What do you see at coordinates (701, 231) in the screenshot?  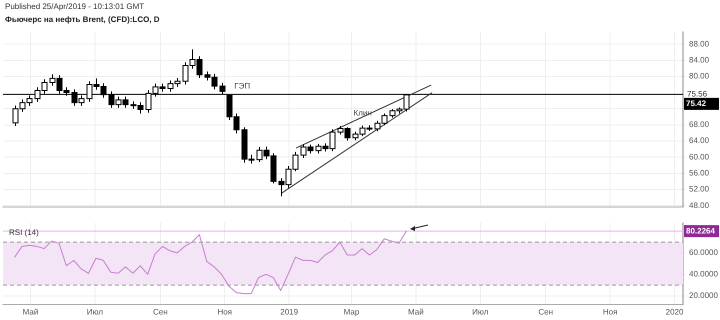 I see `text: 80.2264` at bounding box center [701, 231].